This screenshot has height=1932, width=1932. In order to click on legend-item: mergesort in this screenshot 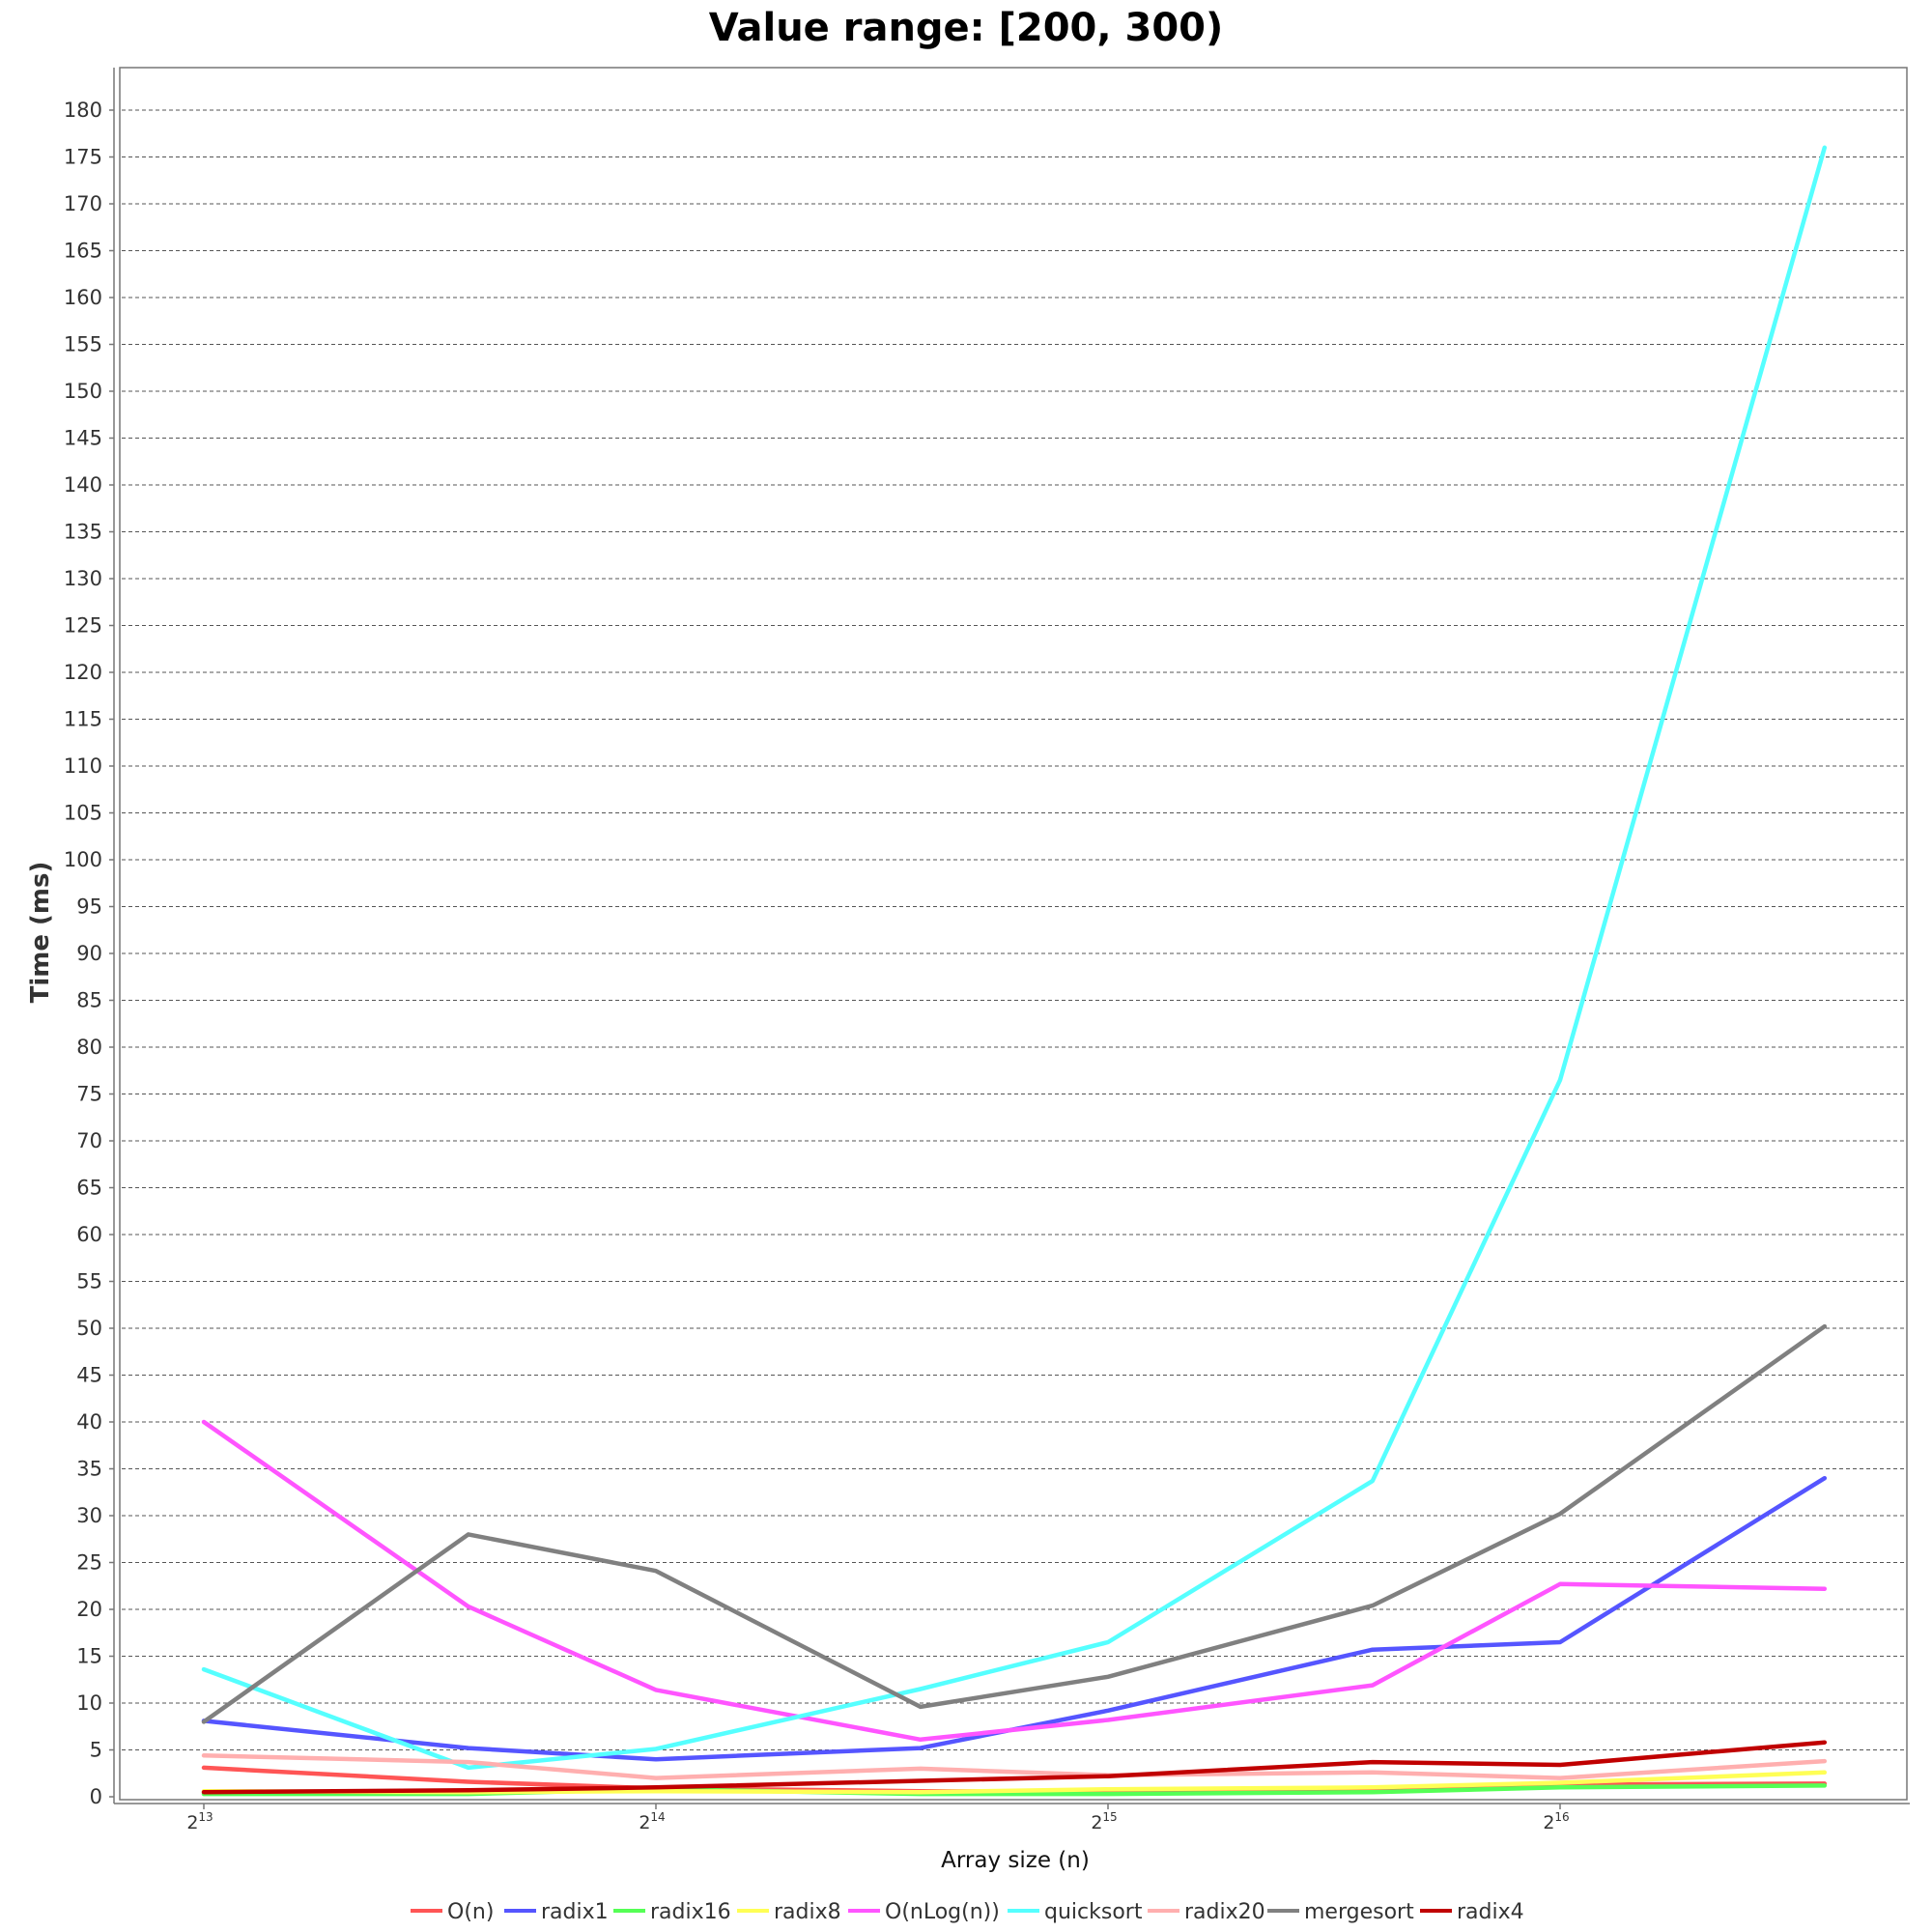, I will do `click(1340, 1912)`.